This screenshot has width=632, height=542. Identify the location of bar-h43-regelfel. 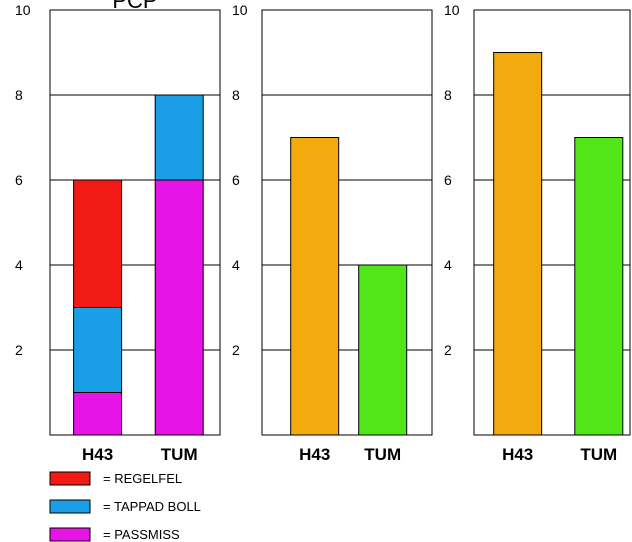
(98, 243).